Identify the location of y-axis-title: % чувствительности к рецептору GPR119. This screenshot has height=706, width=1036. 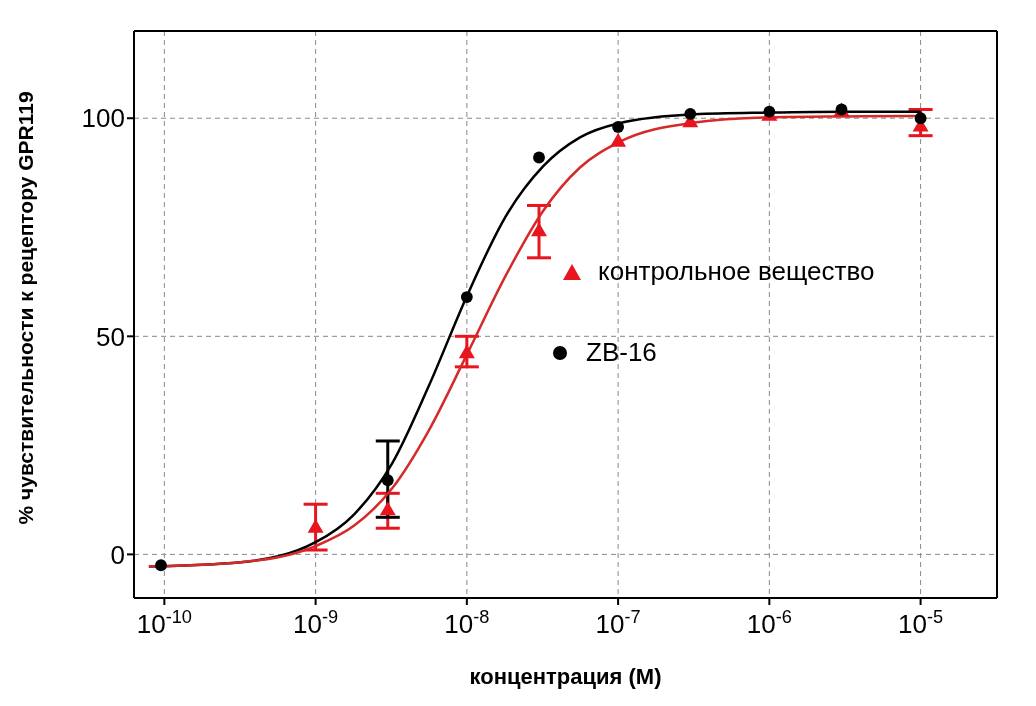
(26, 308).